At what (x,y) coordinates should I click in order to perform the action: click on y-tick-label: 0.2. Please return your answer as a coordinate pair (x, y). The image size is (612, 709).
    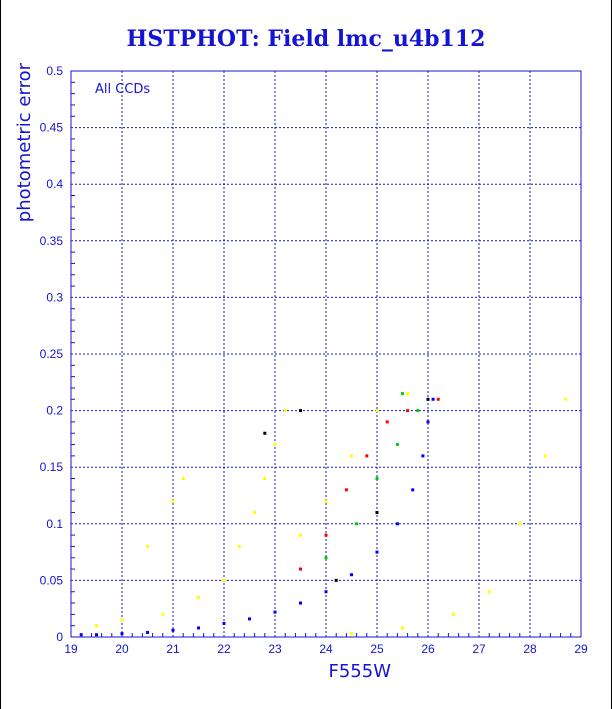
    Looking at the image, I should click on (54, 411).